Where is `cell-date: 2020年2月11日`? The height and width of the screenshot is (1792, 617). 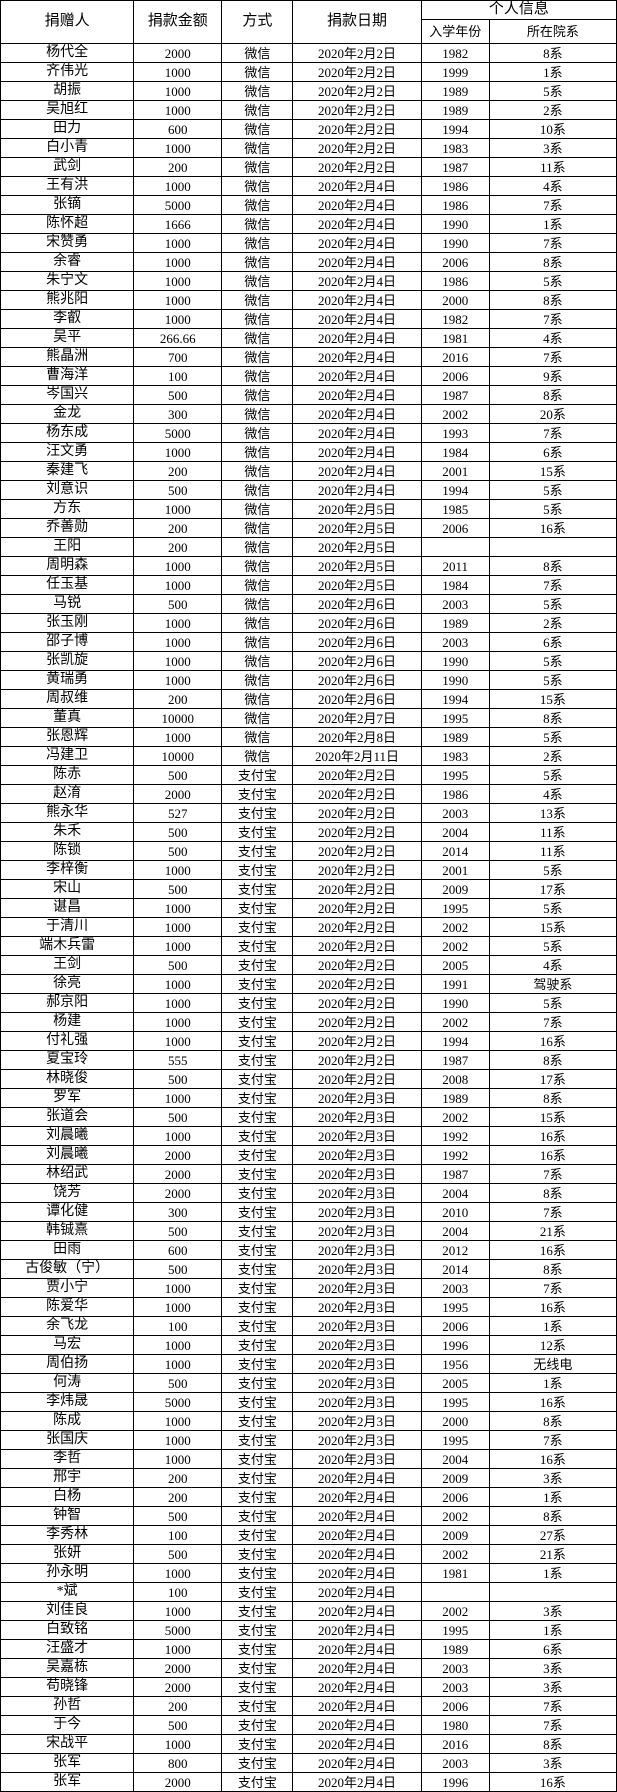 cell-date: 2020年2月11日 is located at coordinates (357, 756).